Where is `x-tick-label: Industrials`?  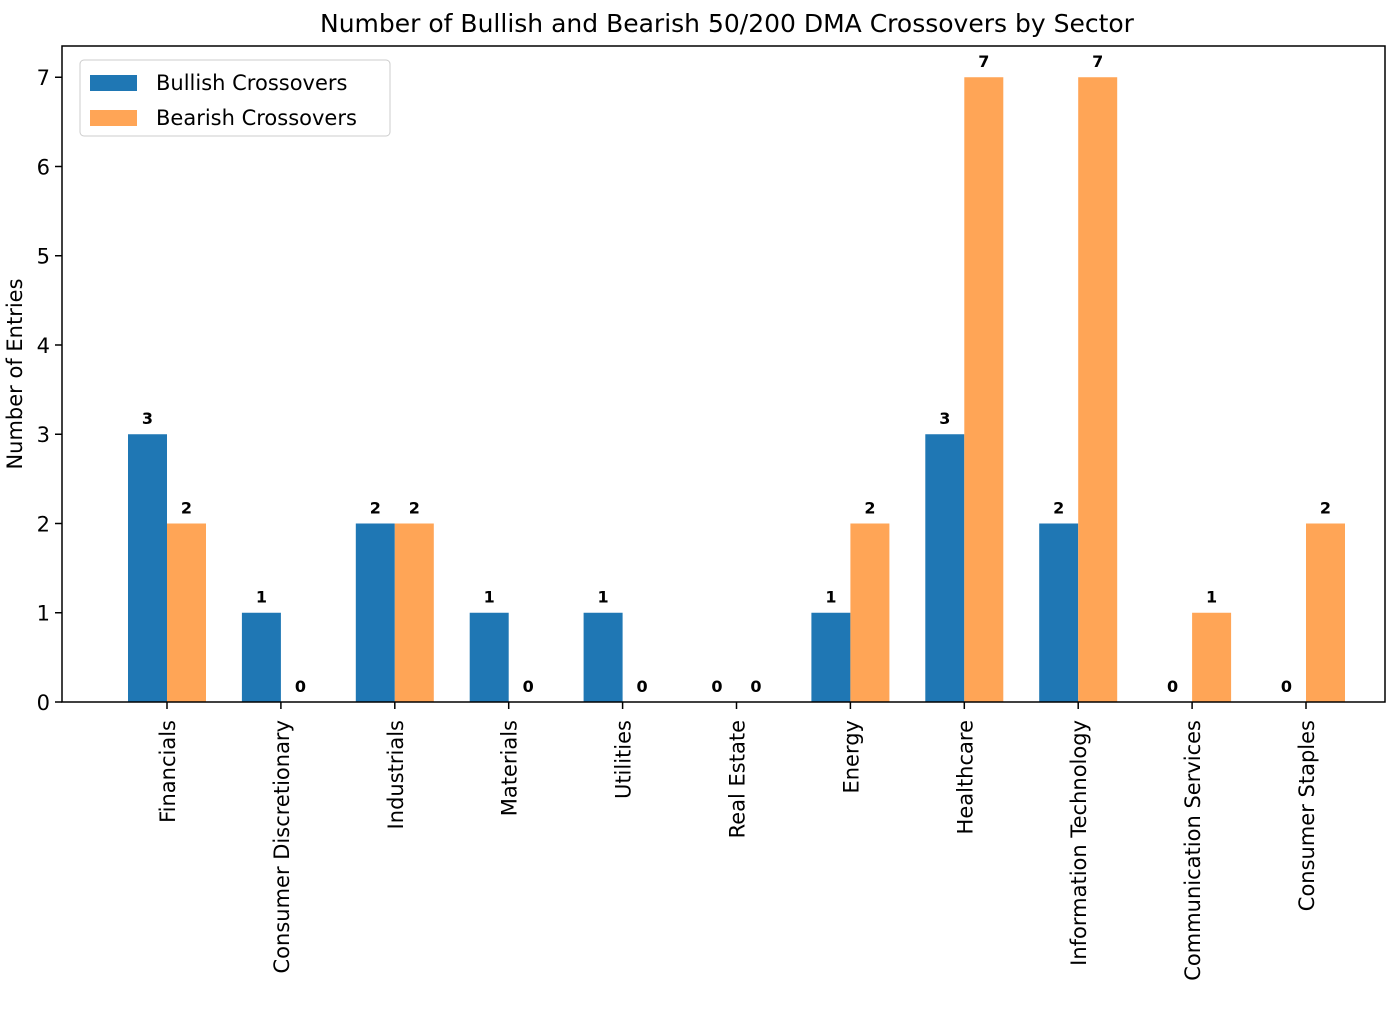
x-tick-label: Industrials is located at coordinates (396, 774).